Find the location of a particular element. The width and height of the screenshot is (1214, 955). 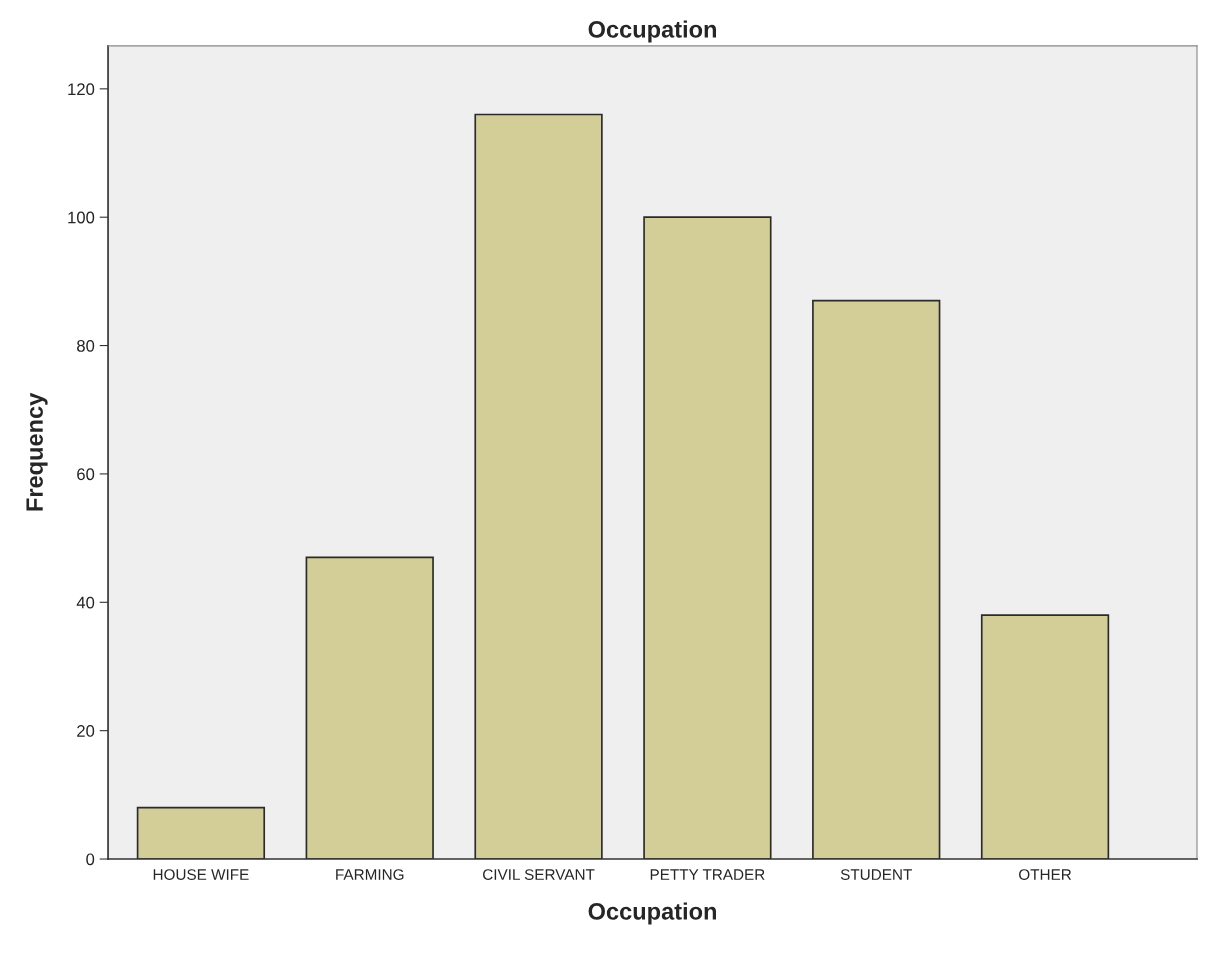

x-tick-label: HOUSE WIFE is located at coordinates (201, 874).